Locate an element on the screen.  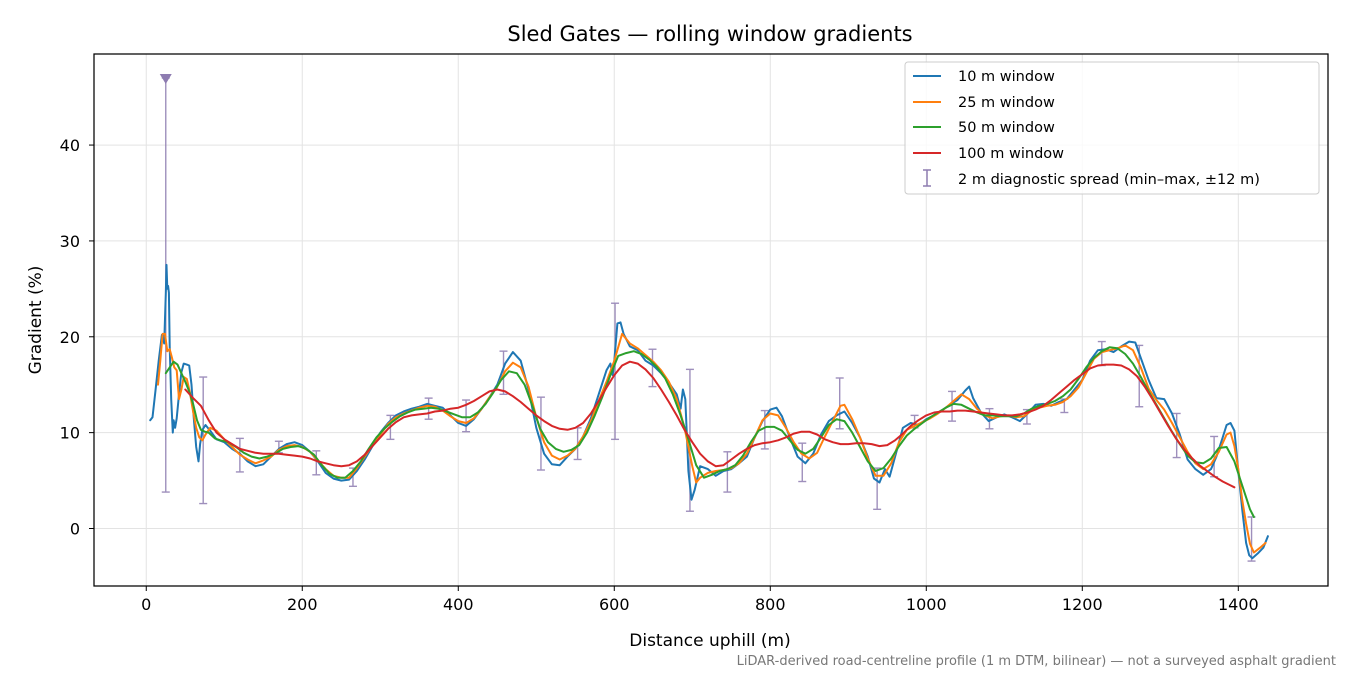
legend-label-25m: 25 m window is located at coordinates (1006, 103).